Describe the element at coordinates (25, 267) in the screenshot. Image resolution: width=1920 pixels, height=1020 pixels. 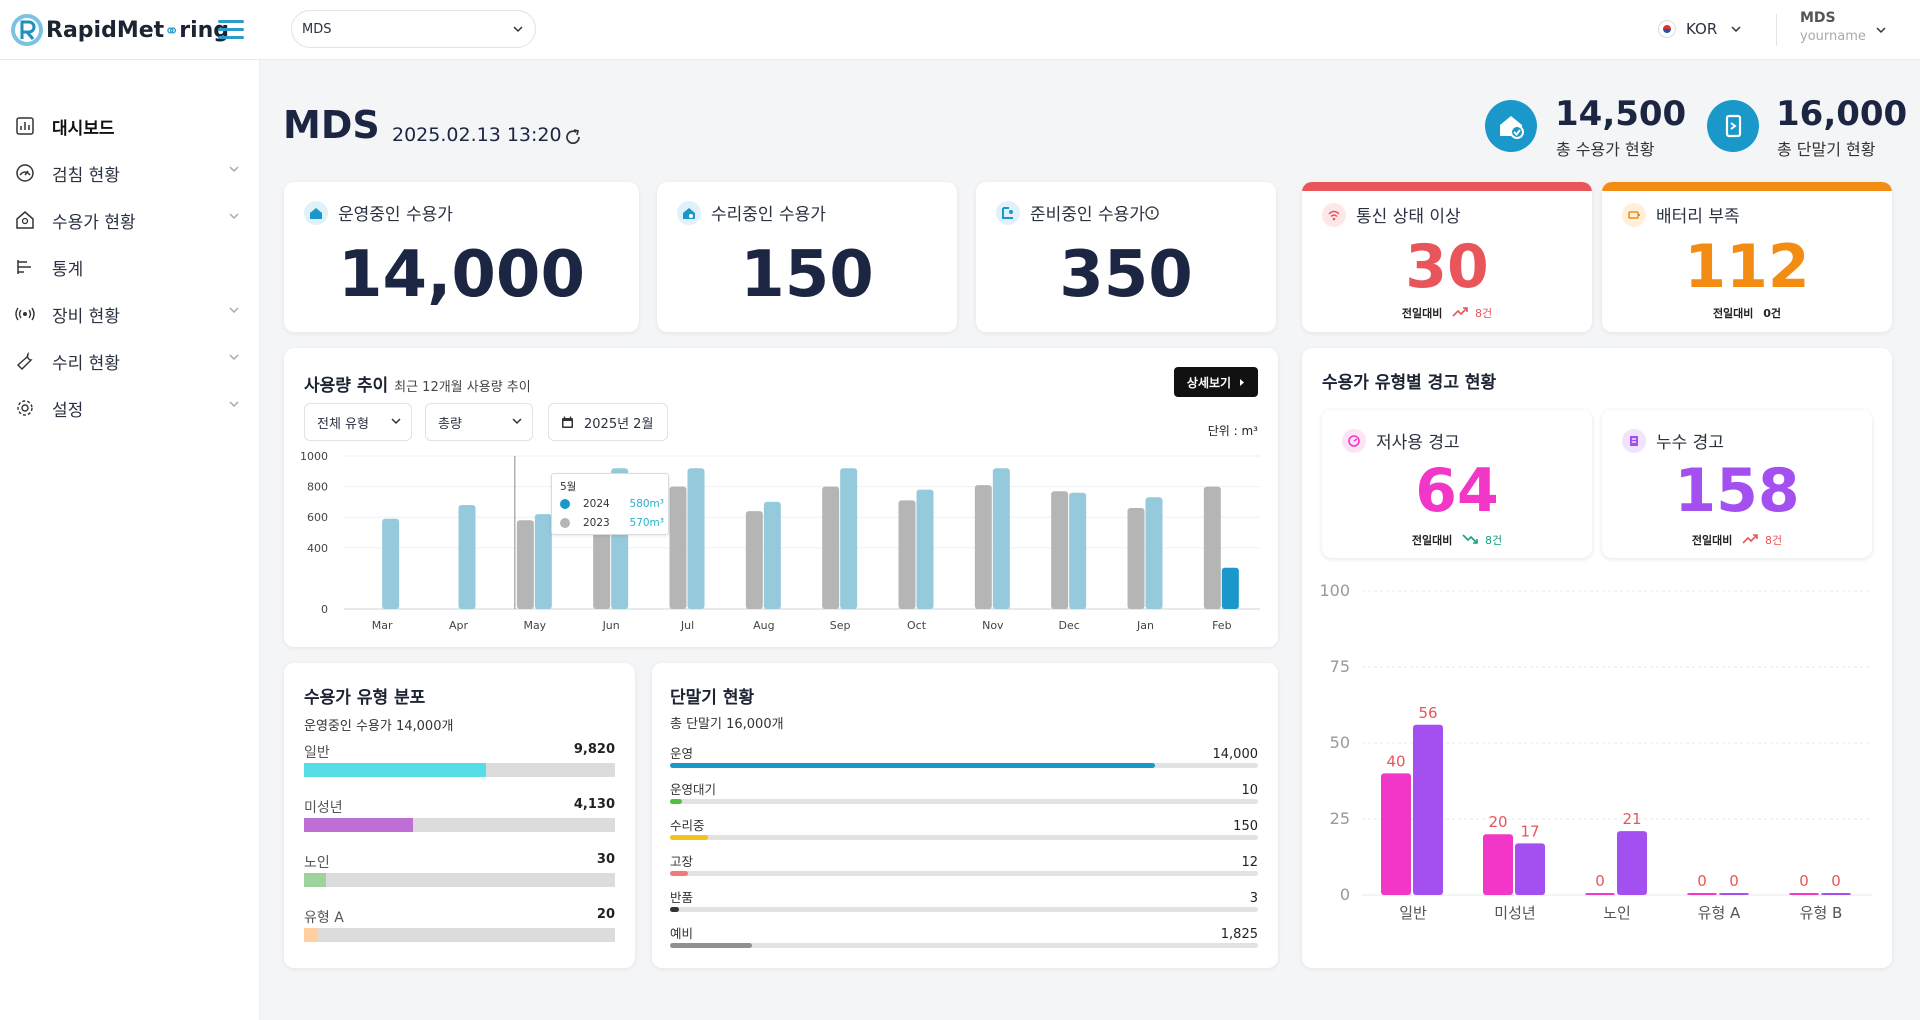
I see `bar-list-icon` at that location.